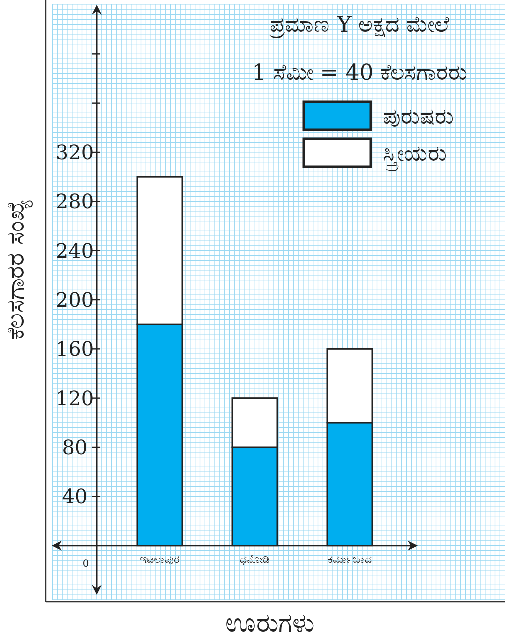 Image resolution: width=505 pixels, height=644 pixels. Describe the element at coordinates (415, 157) in the screenshot. I see `legend-label: ಸ್ತ್ರೀಯರು` at that location.